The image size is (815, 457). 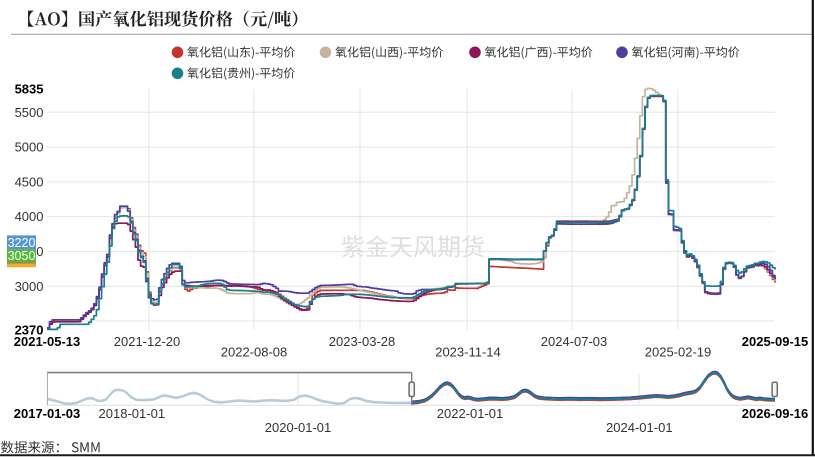 What do you see at coordinates (47, 341) in the screenshot?
I see `svg-text: 2021-05-13` at bounding box center [47, 341].